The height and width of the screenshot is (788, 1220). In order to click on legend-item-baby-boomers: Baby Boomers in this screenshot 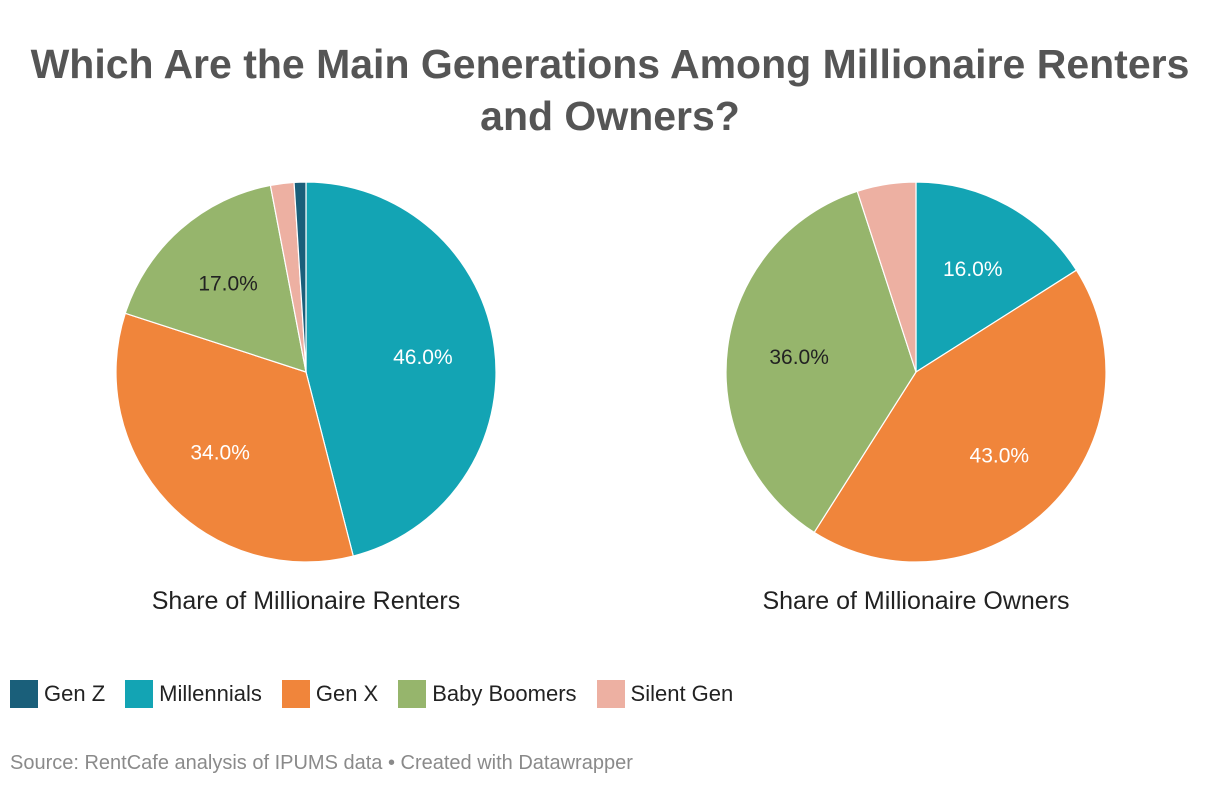, I will do `click(487, 694)`.